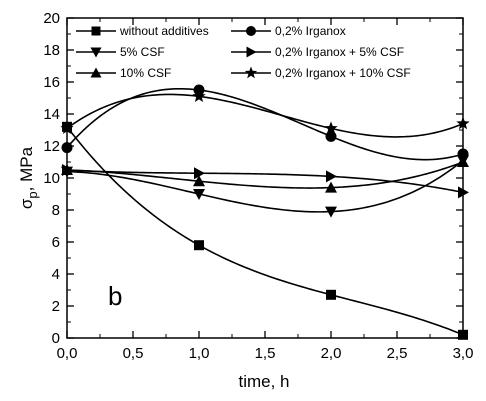 The image size is (486, 401). I want to click on x-tick-label: 3,0, so click(463, 353).